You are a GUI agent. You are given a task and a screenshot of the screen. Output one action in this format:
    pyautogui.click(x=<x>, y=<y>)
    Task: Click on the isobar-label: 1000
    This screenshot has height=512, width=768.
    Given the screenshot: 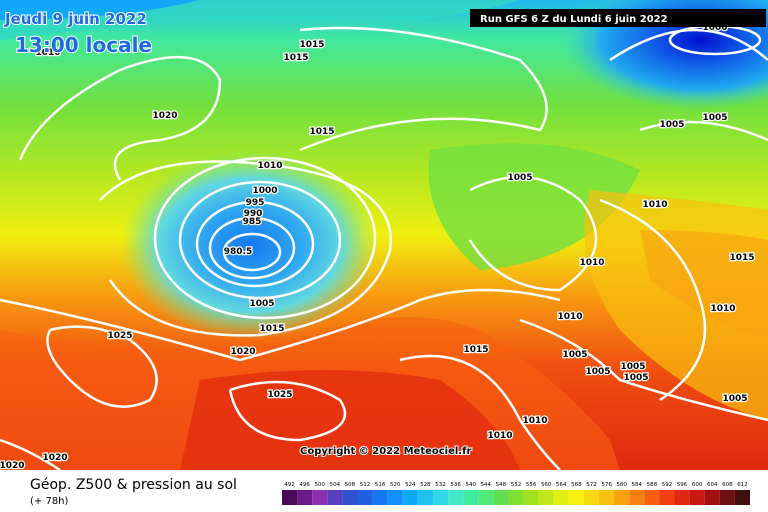 What is the action you would take?
    pyautogui.click(x=264, y=191)
    